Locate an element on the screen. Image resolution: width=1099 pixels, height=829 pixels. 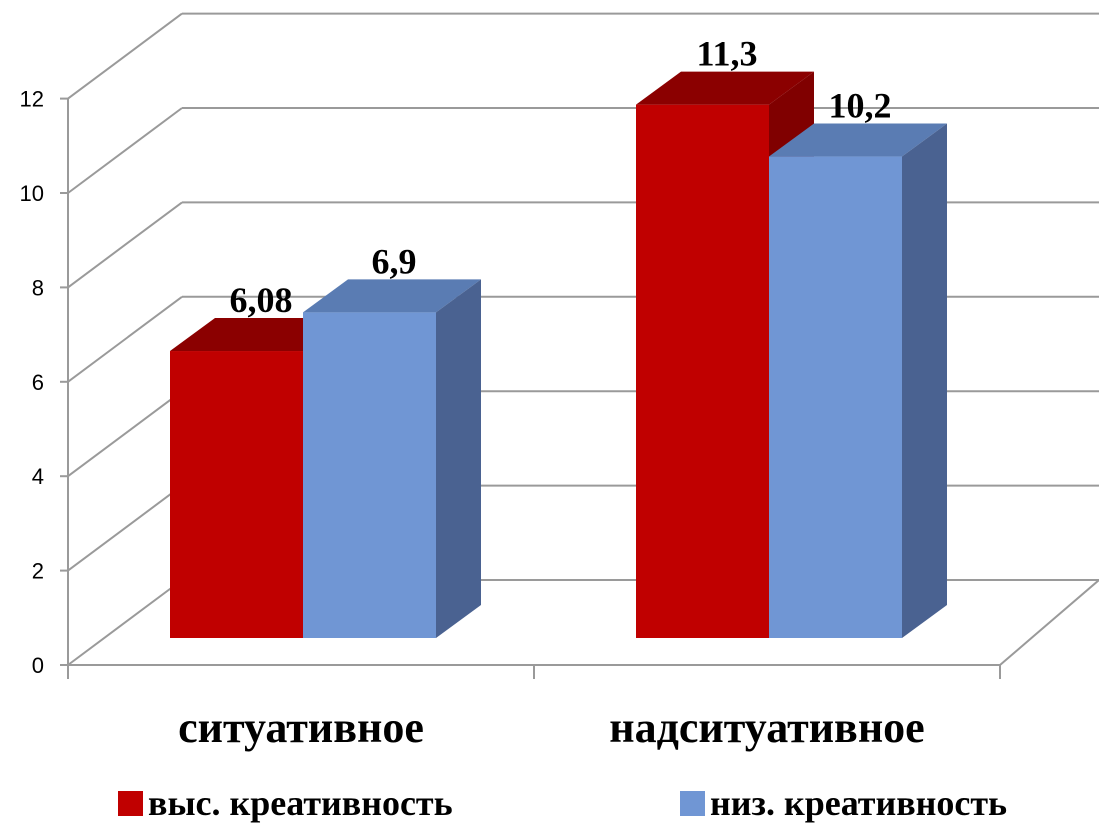
data-label: 11,3 is located at coordinates (726, 54).